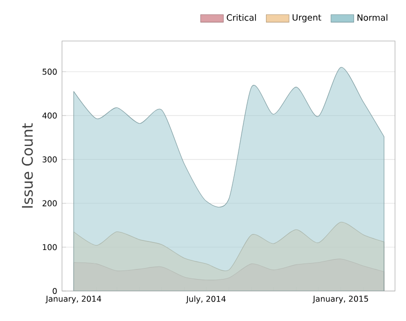  I want to click on x-tick-label: July, 2014, so click(206, 300).